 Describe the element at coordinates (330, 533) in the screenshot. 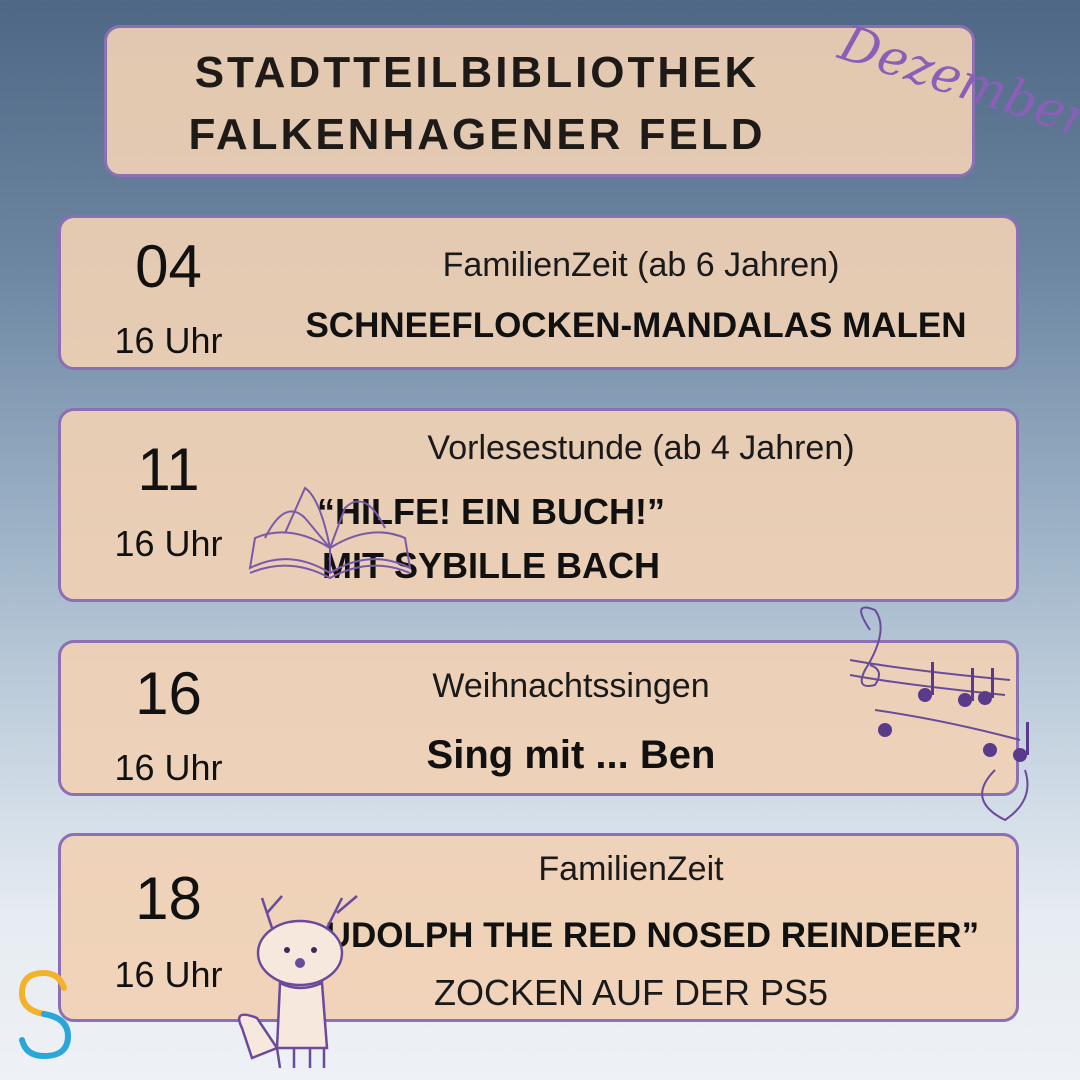

I see `book-icon` at that location.